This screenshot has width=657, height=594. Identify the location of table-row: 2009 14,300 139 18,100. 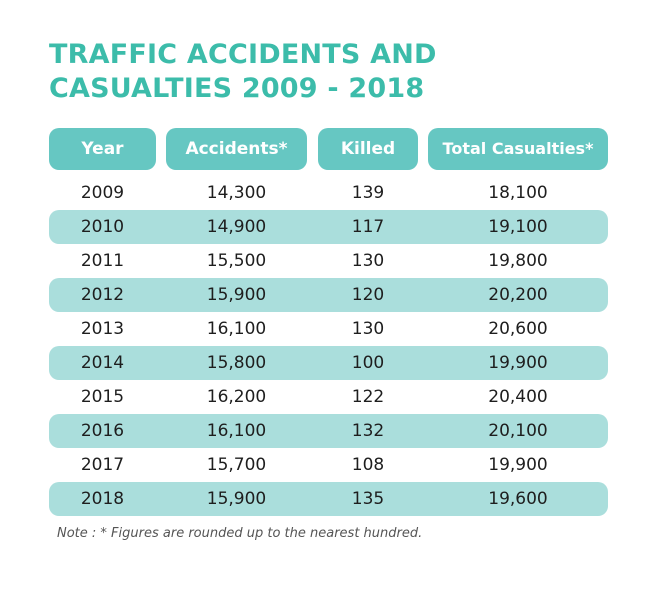
(328, 193).